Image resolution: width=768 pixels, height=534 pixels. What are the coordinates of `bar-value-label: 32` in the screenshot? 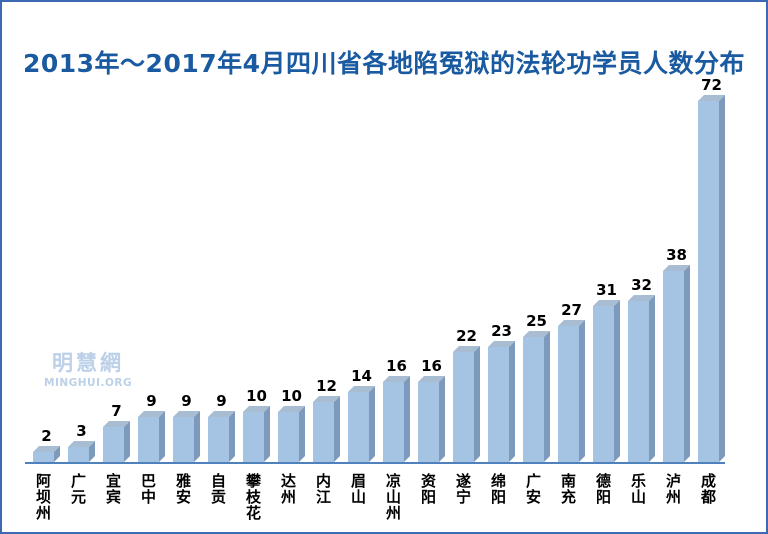 It's located at (641, 285).